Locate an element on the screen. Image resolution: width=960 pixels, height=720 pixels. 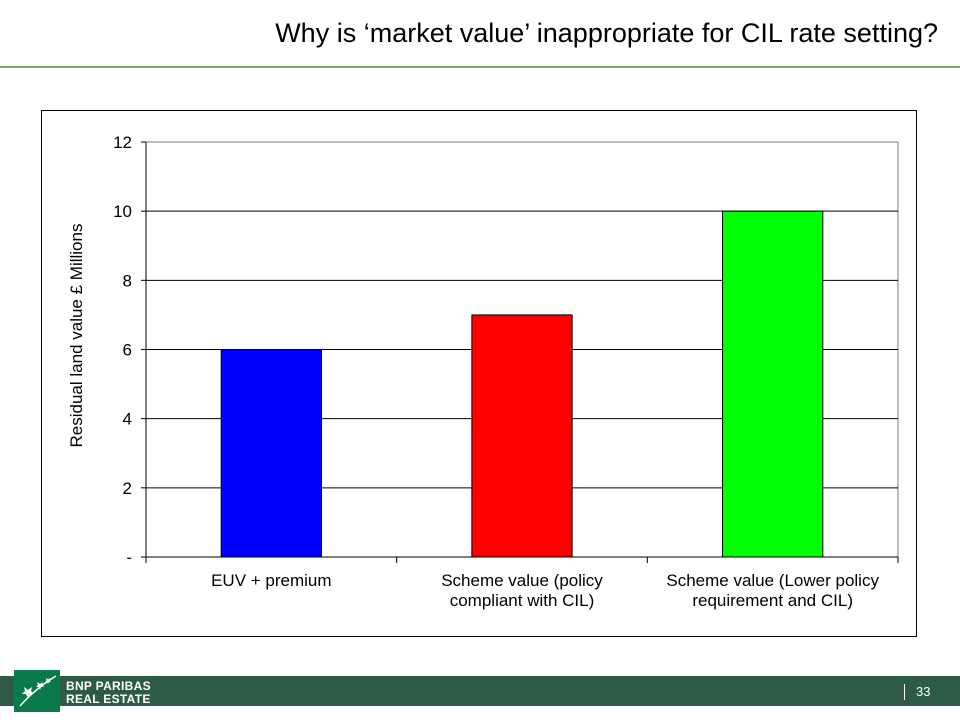
page-number: 33 is located at coordinates (923, 691).